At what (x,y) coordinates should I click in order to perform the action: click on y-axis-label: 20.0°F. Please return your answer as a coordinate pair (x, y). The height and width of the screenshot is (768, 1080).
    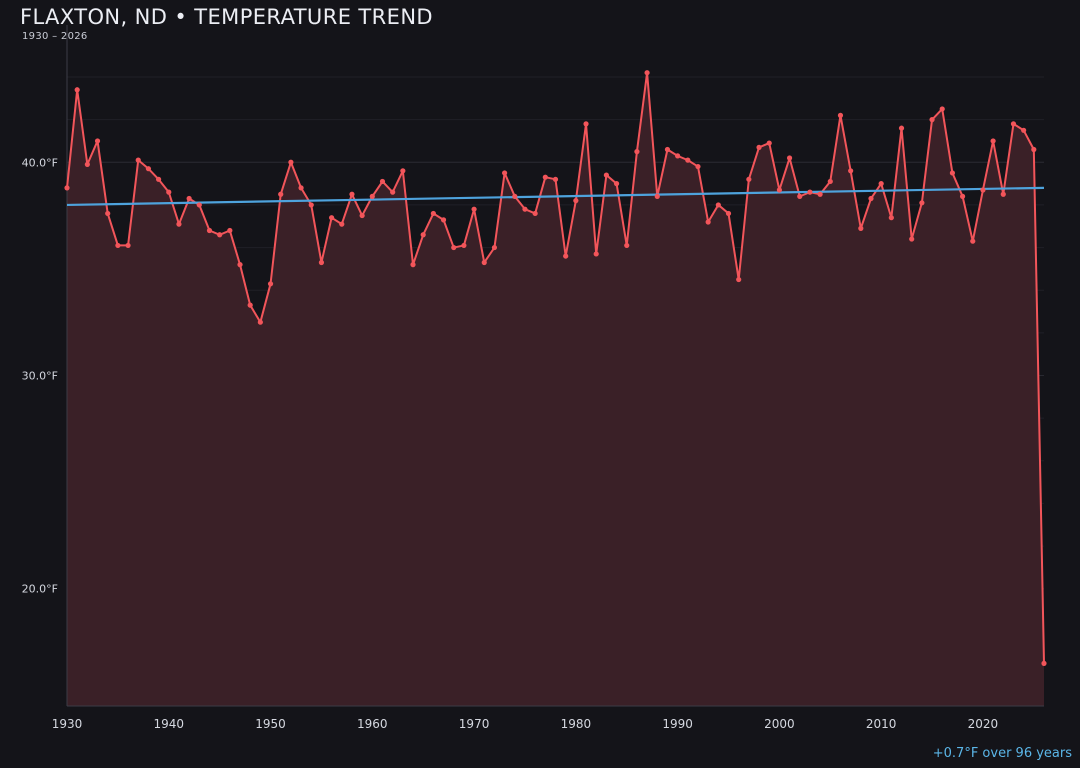
    Looking at the image, I should click on (40, 589).